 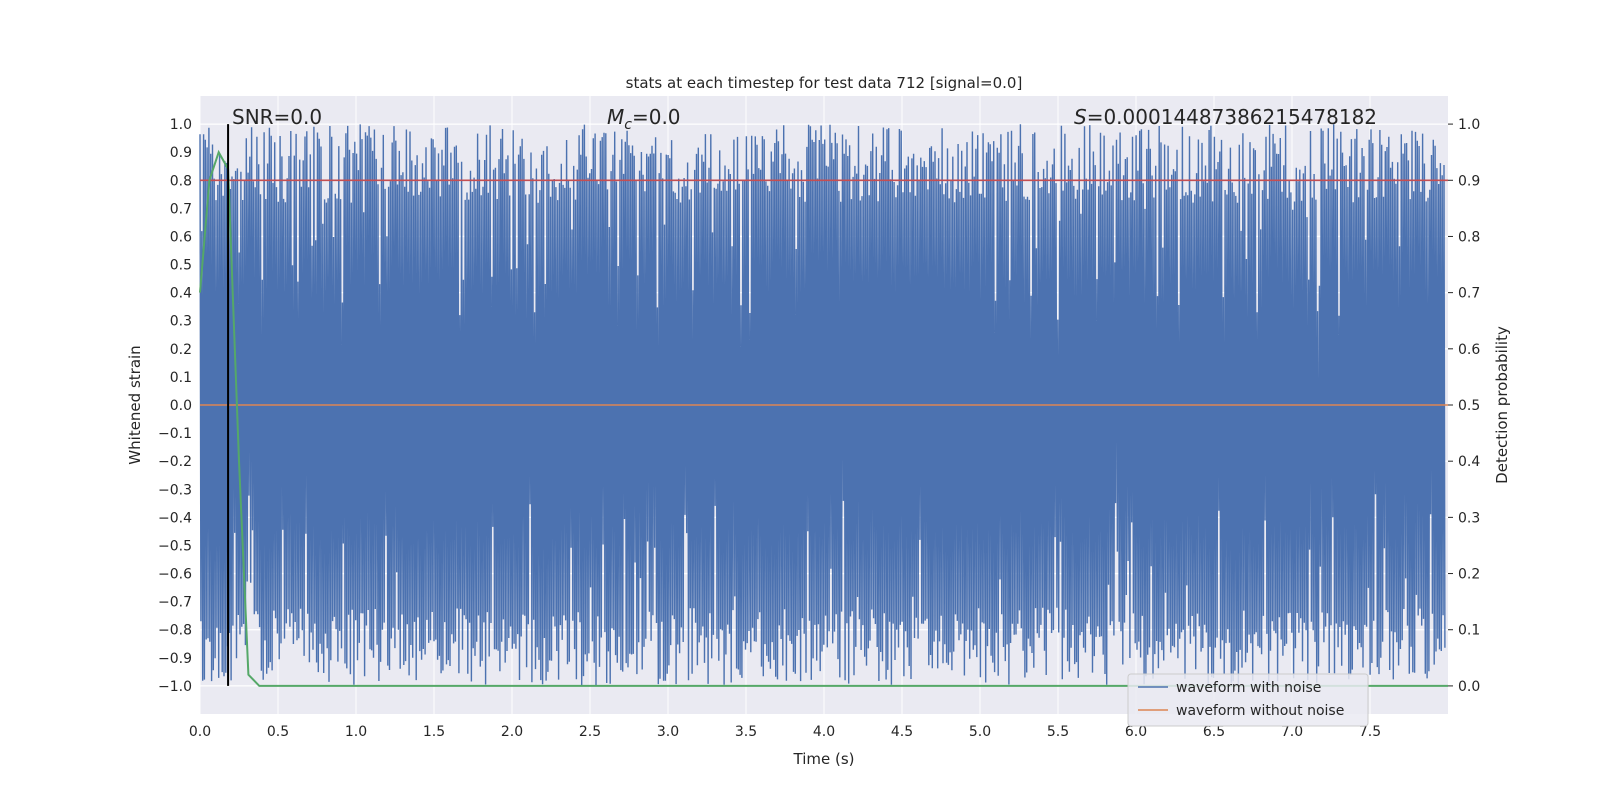 I want to click on x-tick-label: 7.0, so click(x=1292, y=732).